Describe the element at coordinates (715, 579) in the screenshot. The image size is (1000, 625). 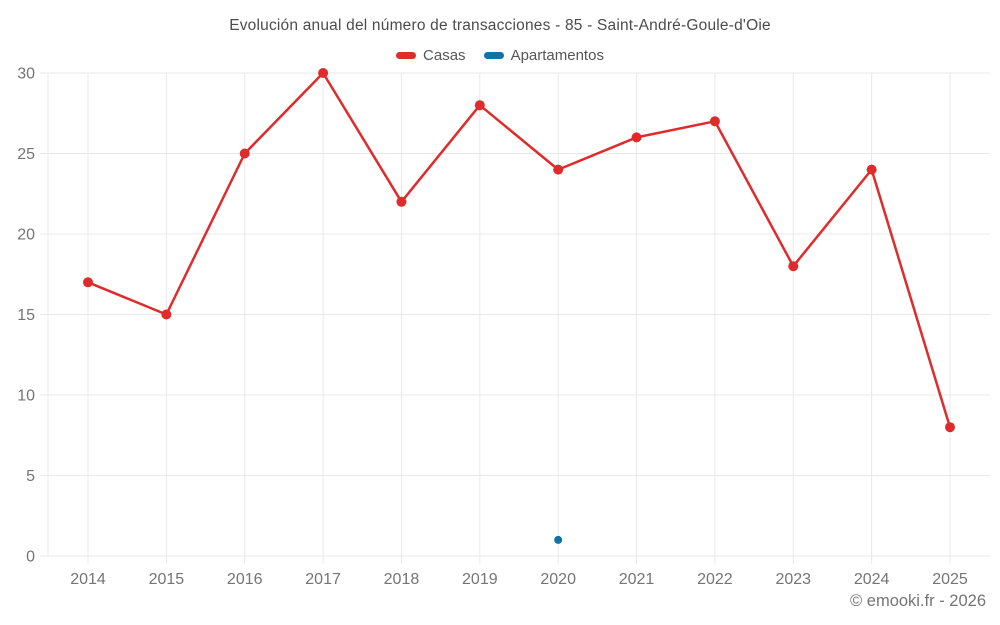
I see `svg-text: 2022` at that location.